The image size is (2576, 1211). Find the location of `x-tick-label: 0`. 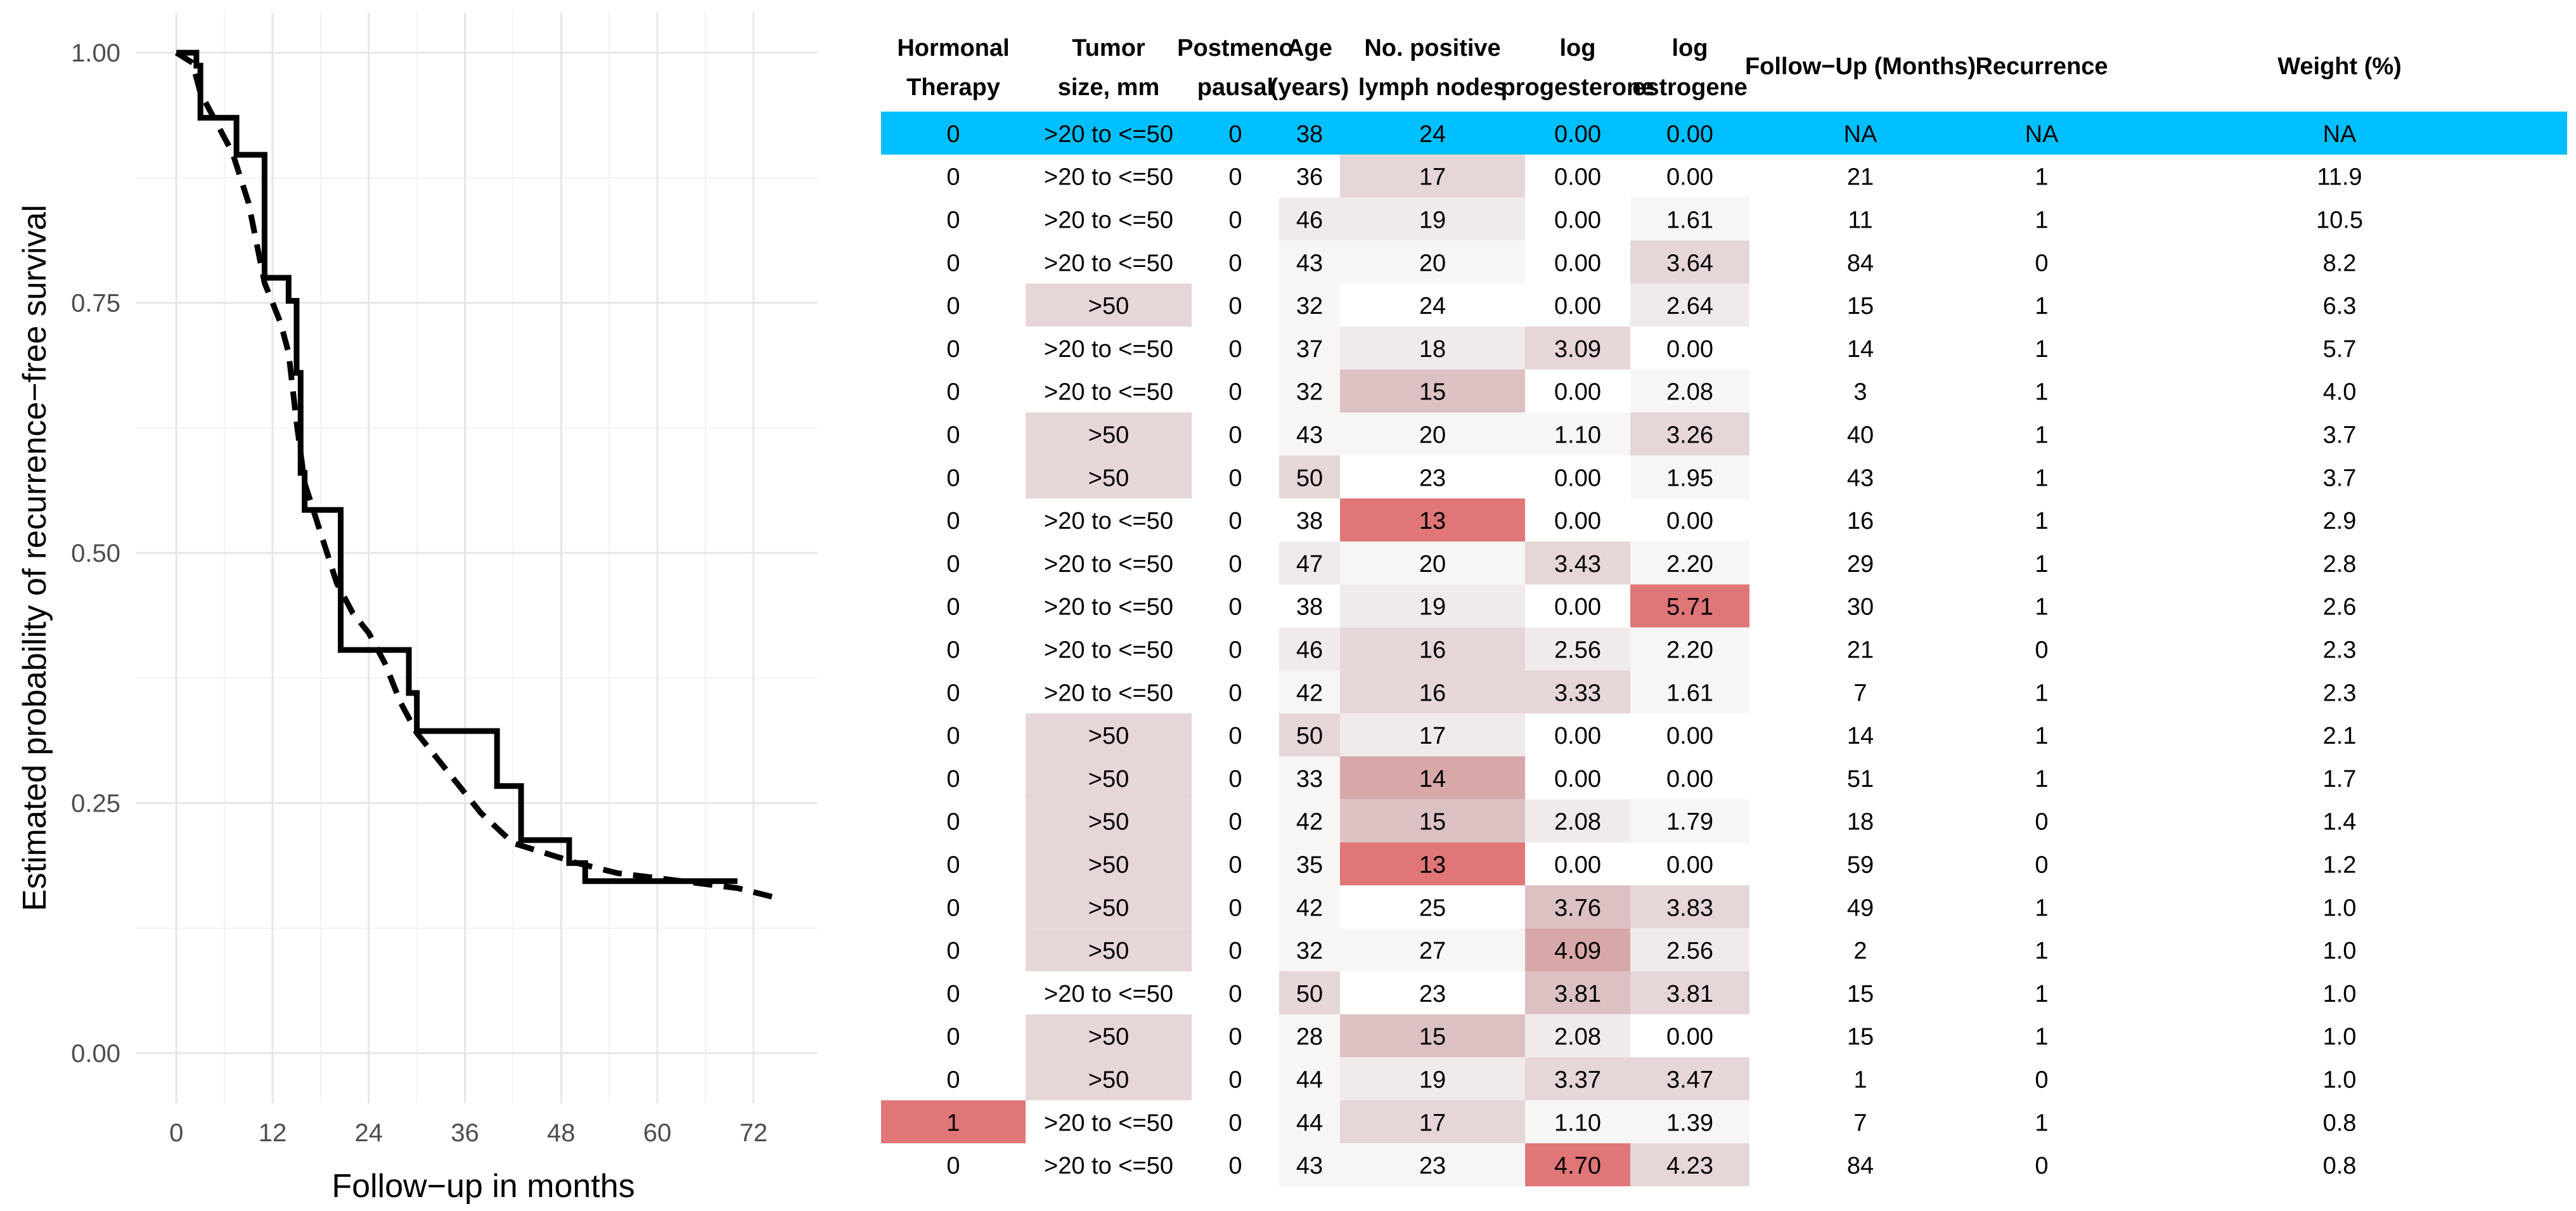

x-tick-label: 0 is located at coordinates (176, 1133).